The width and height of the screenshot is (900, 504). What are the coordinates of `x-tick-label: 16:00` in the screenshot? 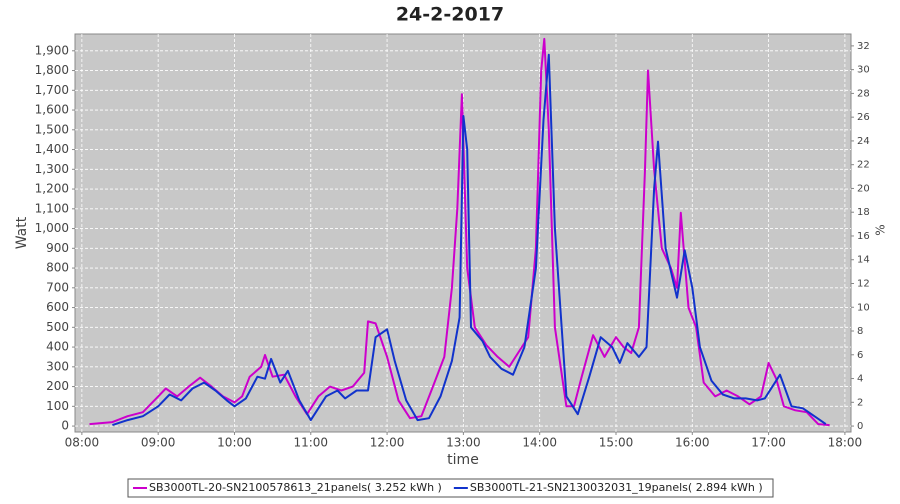 It's located at (692, 443).